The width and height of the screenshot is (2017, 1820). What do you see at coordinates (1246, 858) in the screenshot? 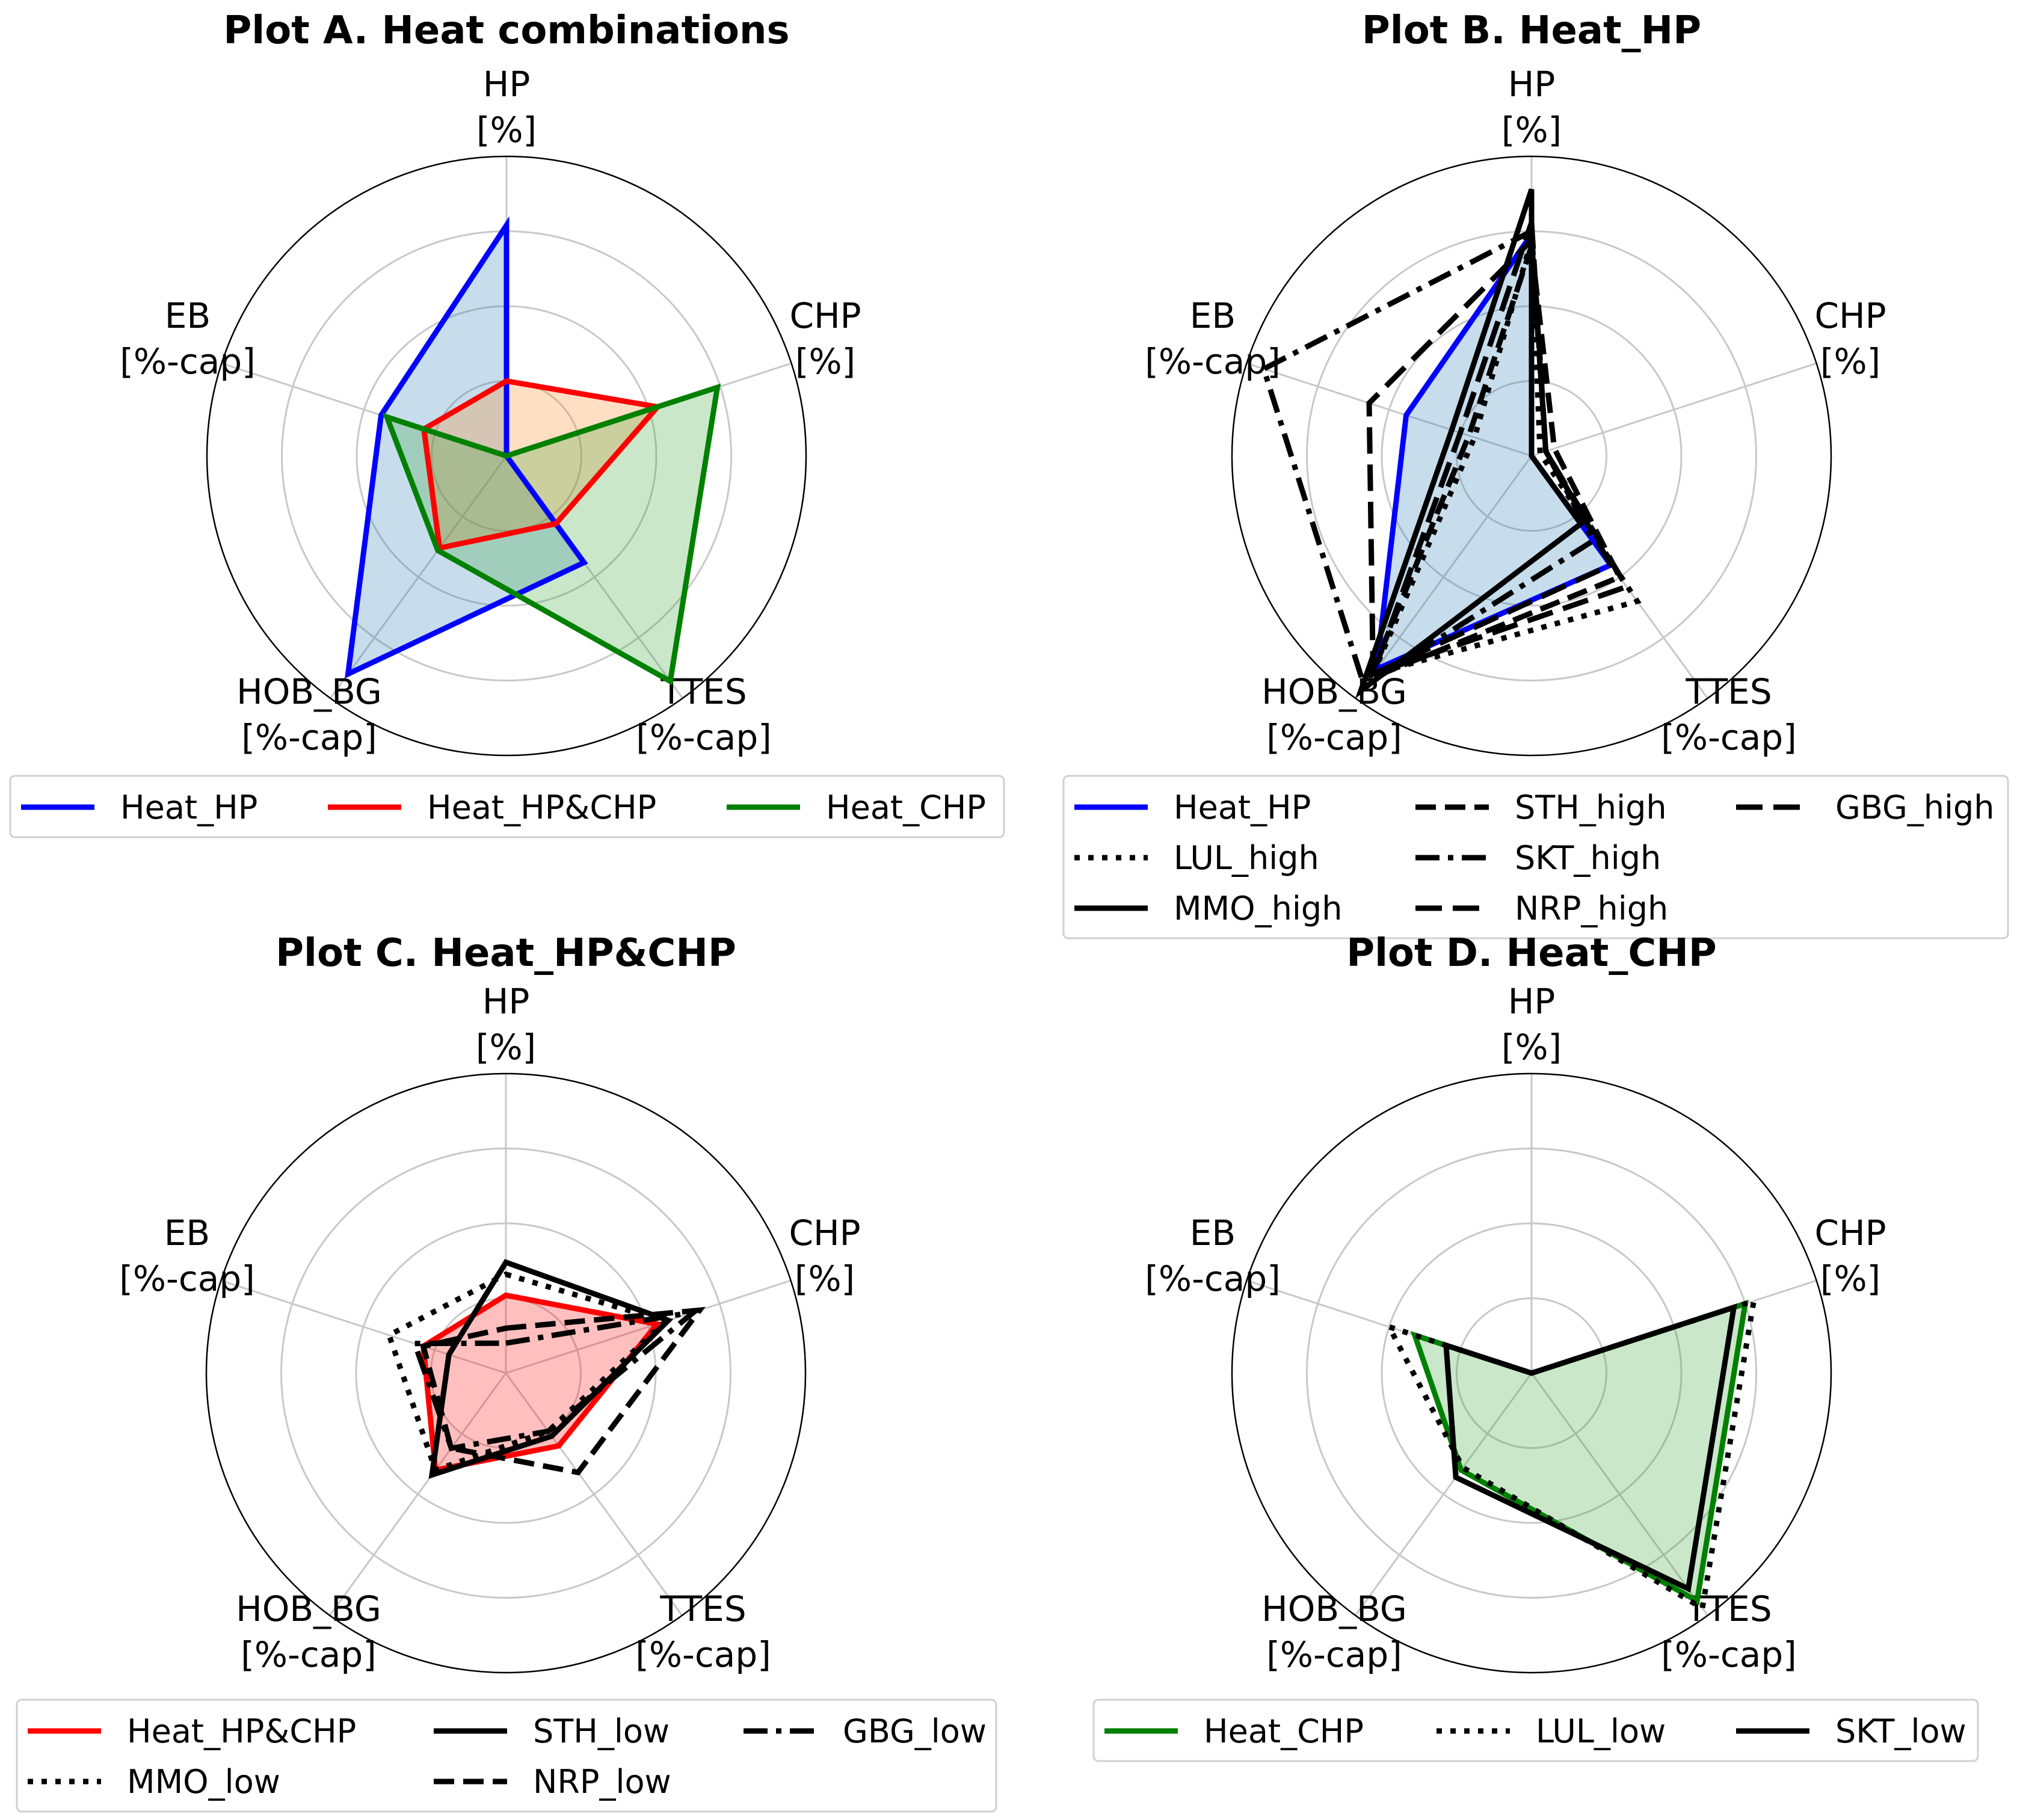
I see `legend-label: LUL_high` at bounding box center [1246, 858].